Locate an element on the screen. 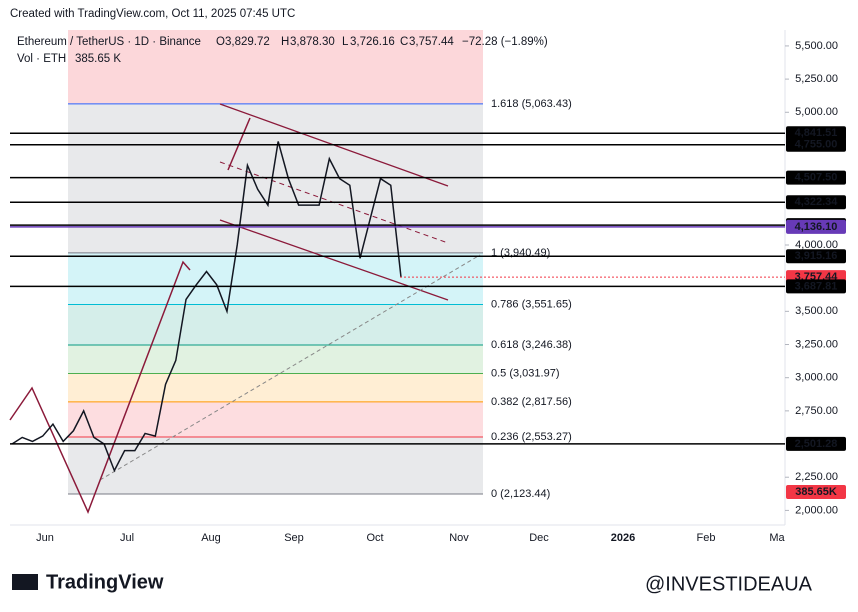 This screenshot has height=612, width=858. logo-text: TradingView is located at coordinates (105, 582).